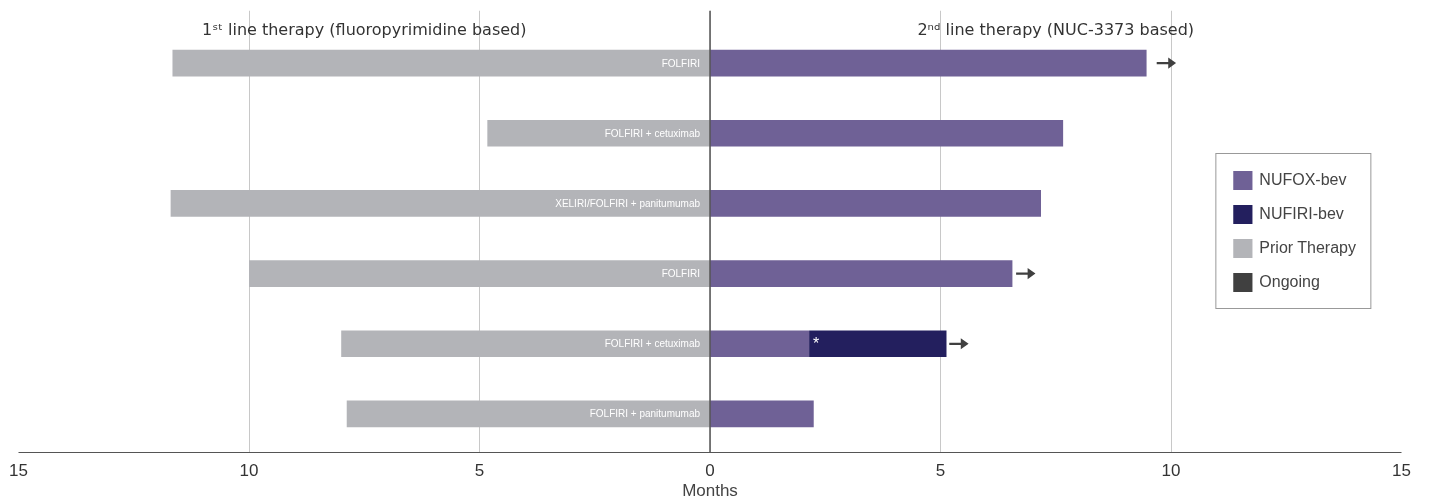  Describe the element at coordinates (710, 470) in the screenshot. I see `x-tick-label: 0` at that location.